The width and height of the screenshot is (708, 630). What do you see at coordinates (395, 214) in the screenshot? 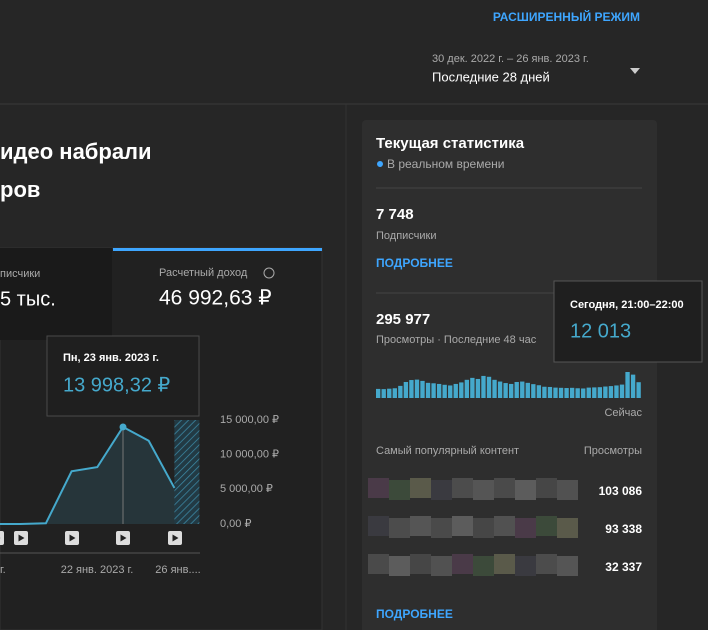
I see `subscriber-count: 7 748` at bounding box center [395, 214].